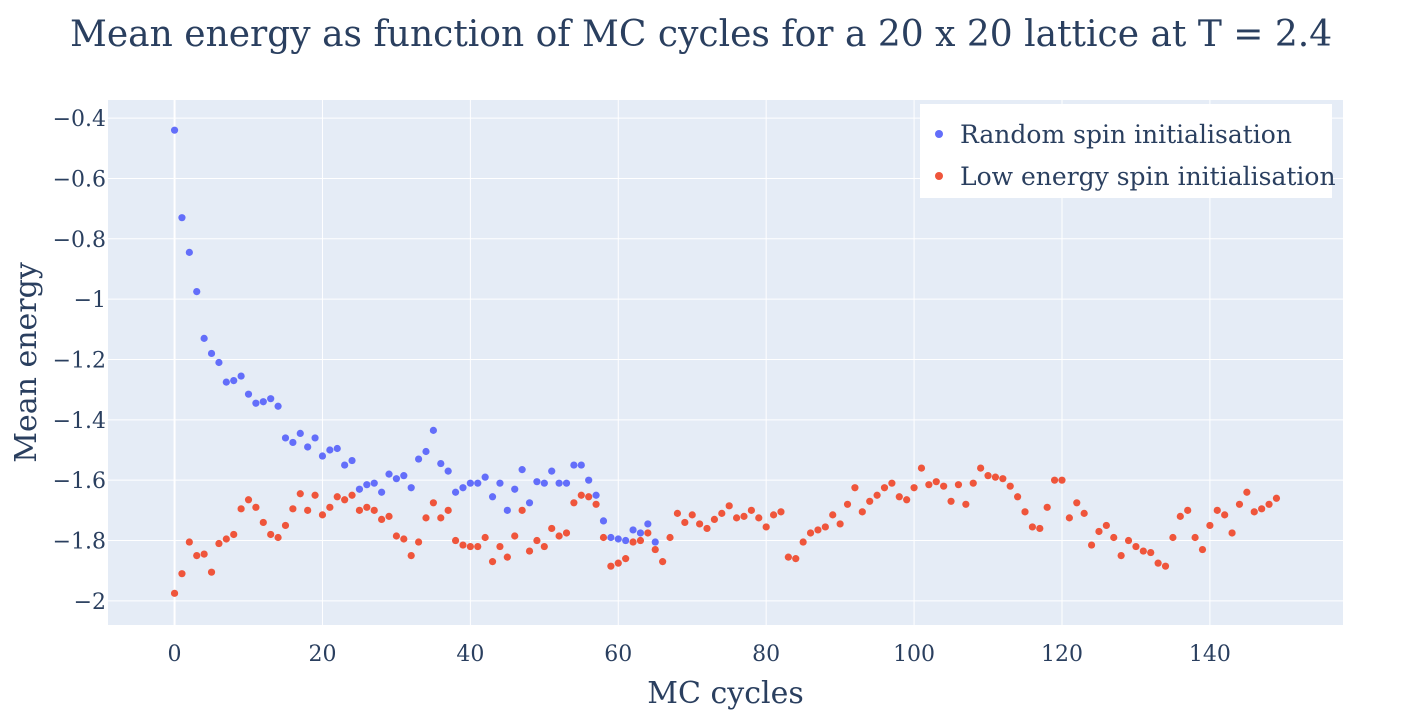 The image size is (1424, 716). I want to click on y-tick-label: −1.2, so click(79, 360).